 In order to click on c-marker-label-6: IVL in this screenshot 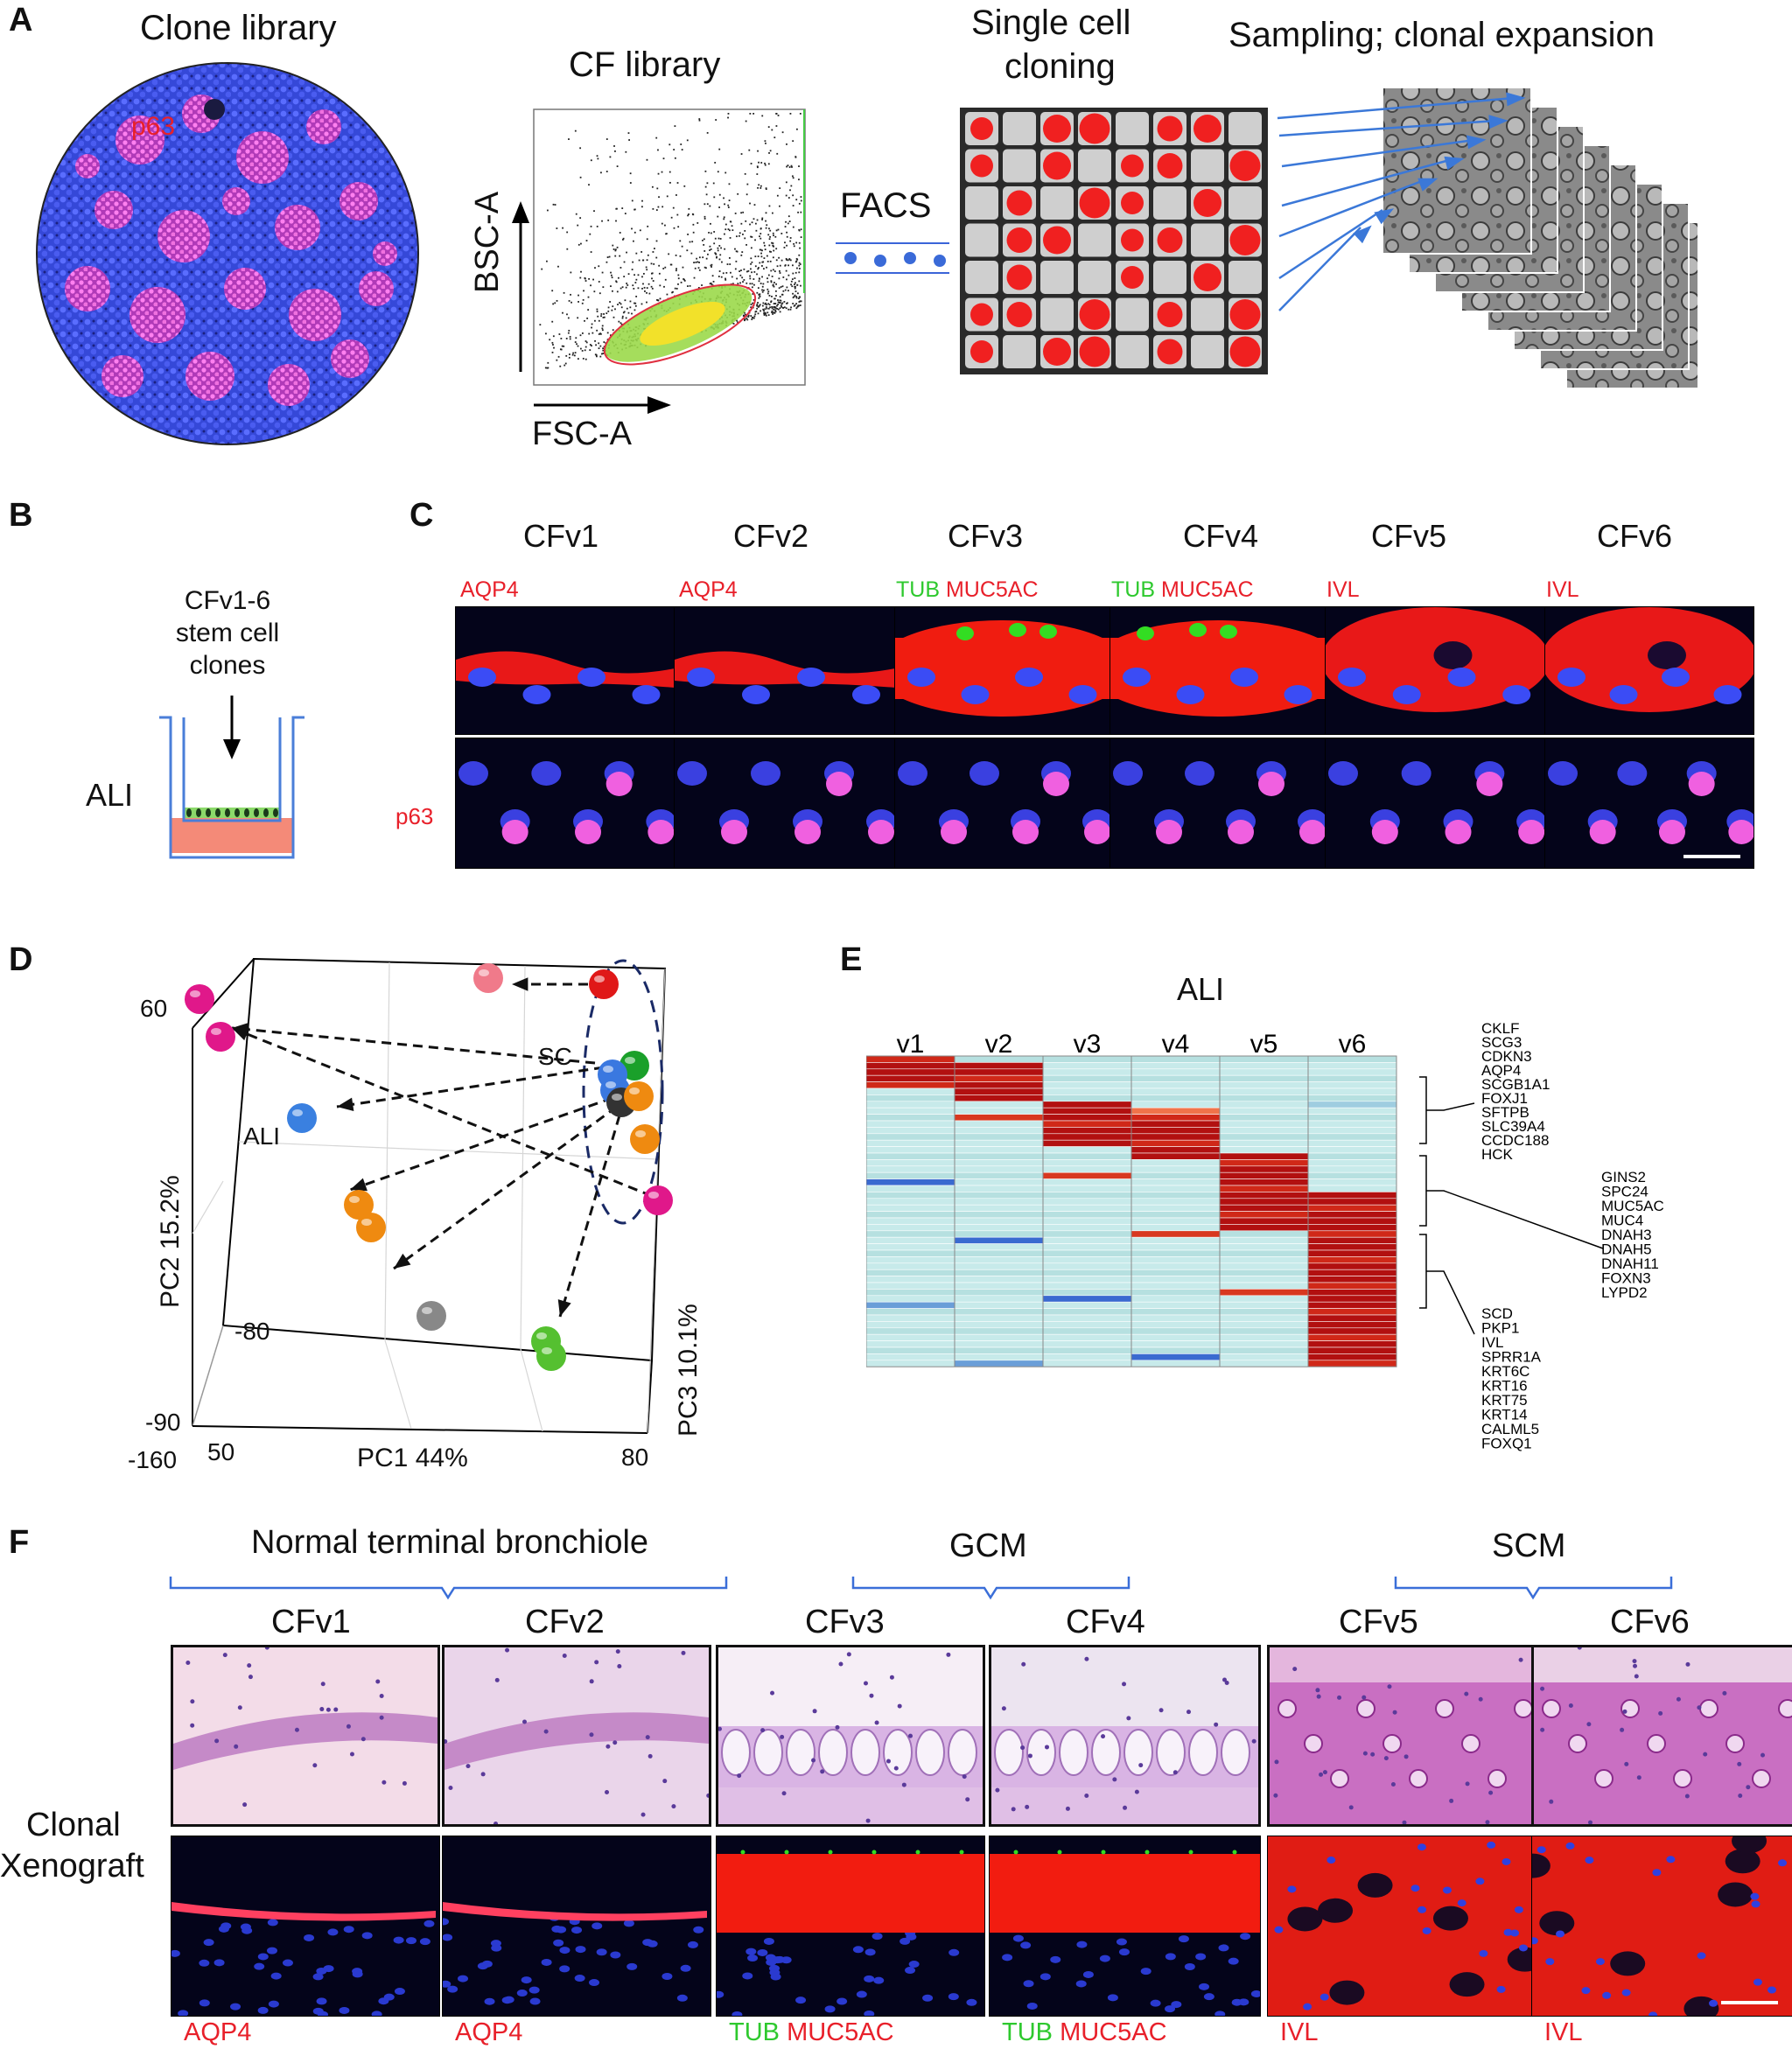, I will do `click(1562, 590)`.